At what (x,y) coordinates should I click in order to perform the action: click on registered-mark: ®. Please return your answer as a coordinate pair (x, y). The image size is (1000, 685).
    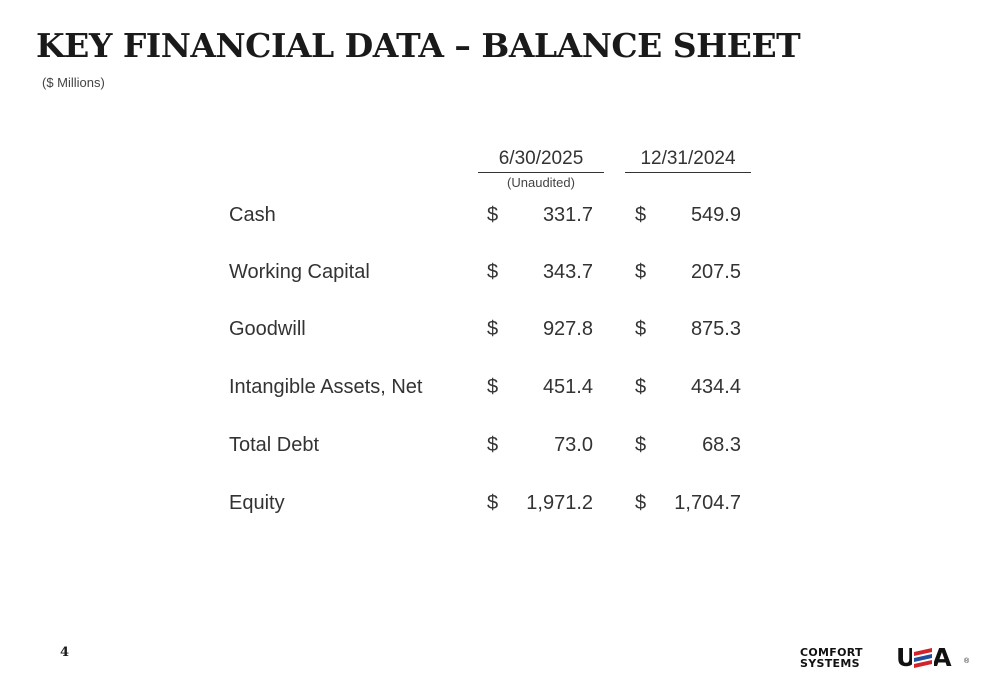
    Looking at the image, I should click on (967, 661).